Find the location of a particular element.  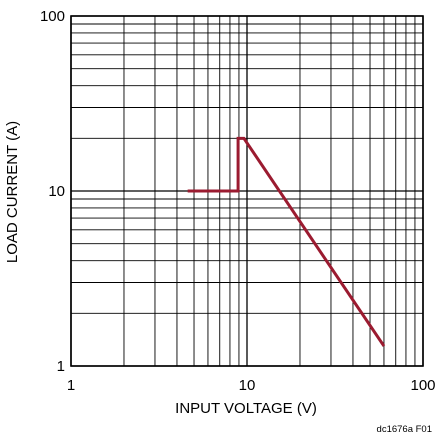

x-tick-label: 10 is located at coordinates (247, 385).